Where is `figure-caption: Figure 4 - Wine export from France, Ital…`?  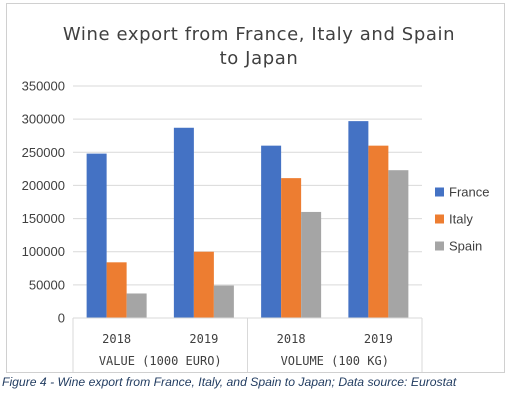
figure-caption: Figure 4 - Wine export from France, Ital… is located at coordinates (229, 382).